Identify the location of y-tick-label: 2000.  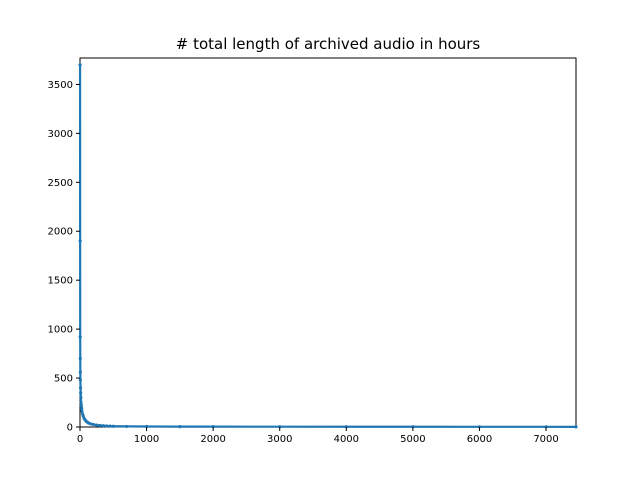
(60, 232).